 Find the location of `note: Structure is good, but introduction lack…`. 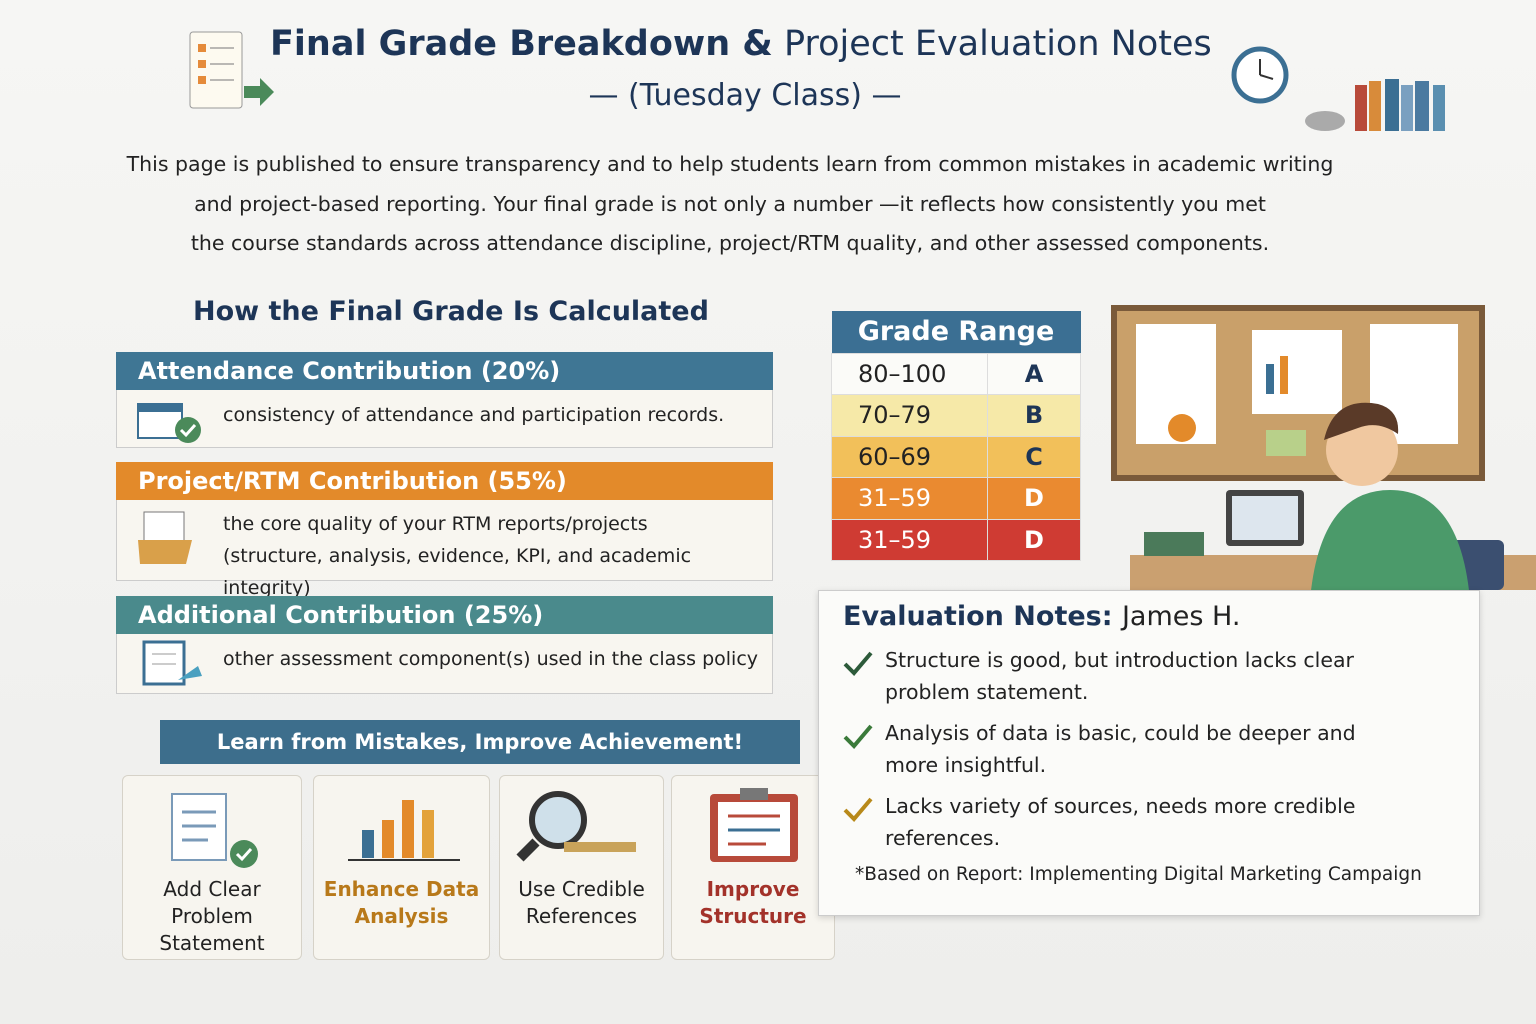

note: Structure is good, but introduction lack… is located at coordinates (1123, 676).